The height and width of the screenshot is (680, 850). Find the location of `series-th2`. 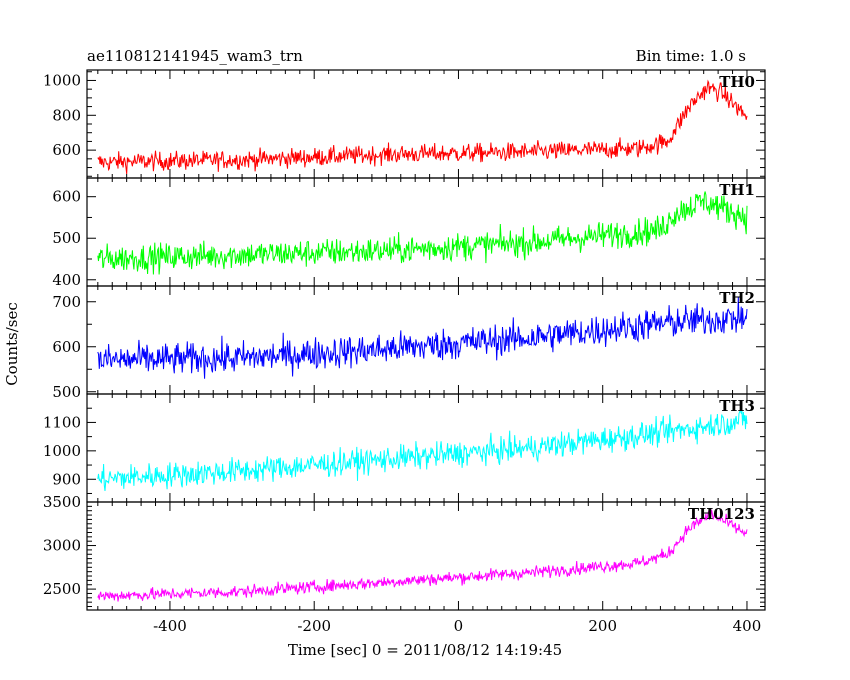

series-th2 is located at coordinates (422, 337).